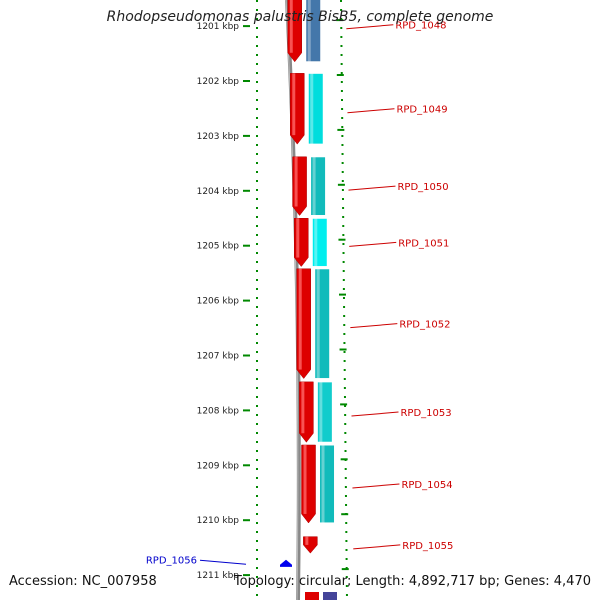 The height and width of the screenshot is (600, 600). I want to click on tick-label: 1201 kbp, so click(218, 27).